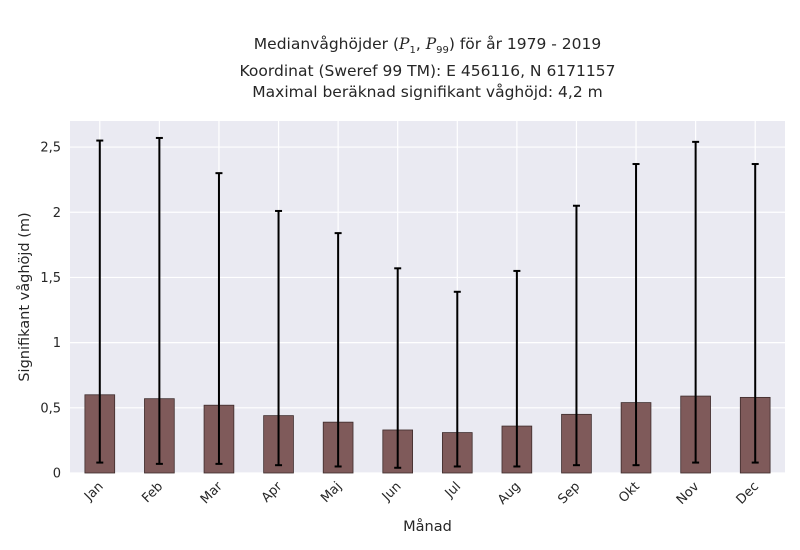 This screenshot has width=800, height=550. Describe the element at coordinates (748, 493) in the screenshot. I see `x-tick-label: Dec` at that location.